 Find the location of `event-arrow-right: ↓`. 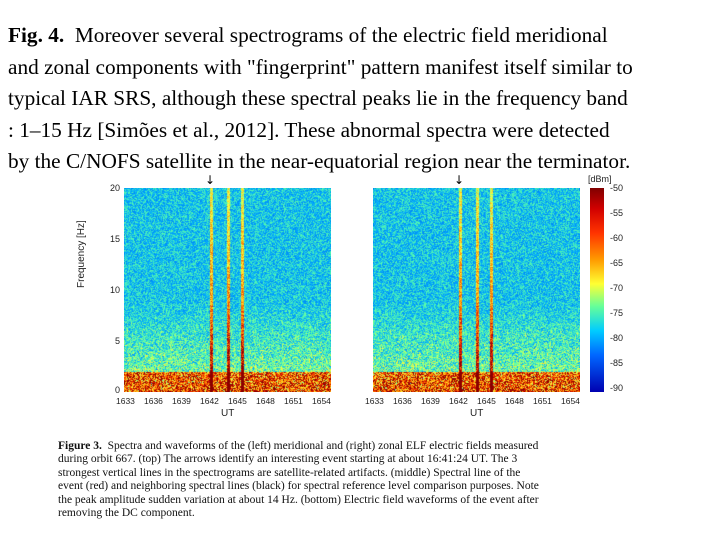

event-arrow-right: ↓ is located at coordinates (459, 180).